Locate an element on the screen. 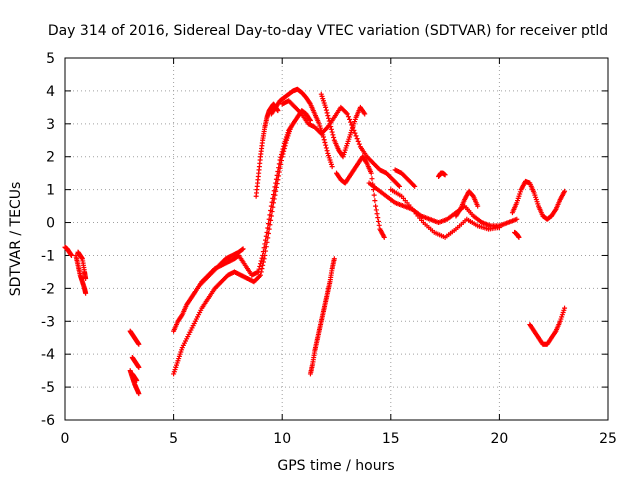 The width and height of the screenshot is (640, 480). y-tick-label: -4 is located at coordinates (48, 355).